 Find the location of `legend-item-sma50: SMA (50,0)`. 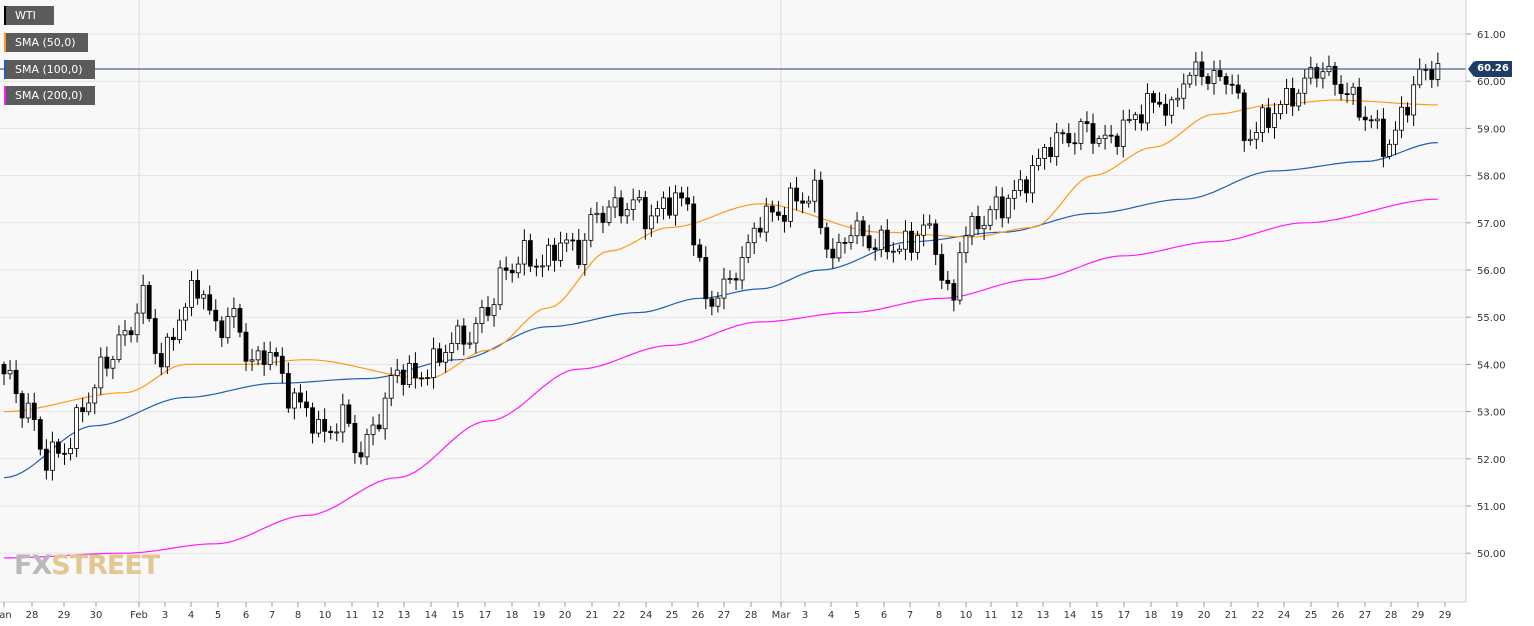

legend-item-sma50: SMA (50,0) is located at coordinates (46, 42).